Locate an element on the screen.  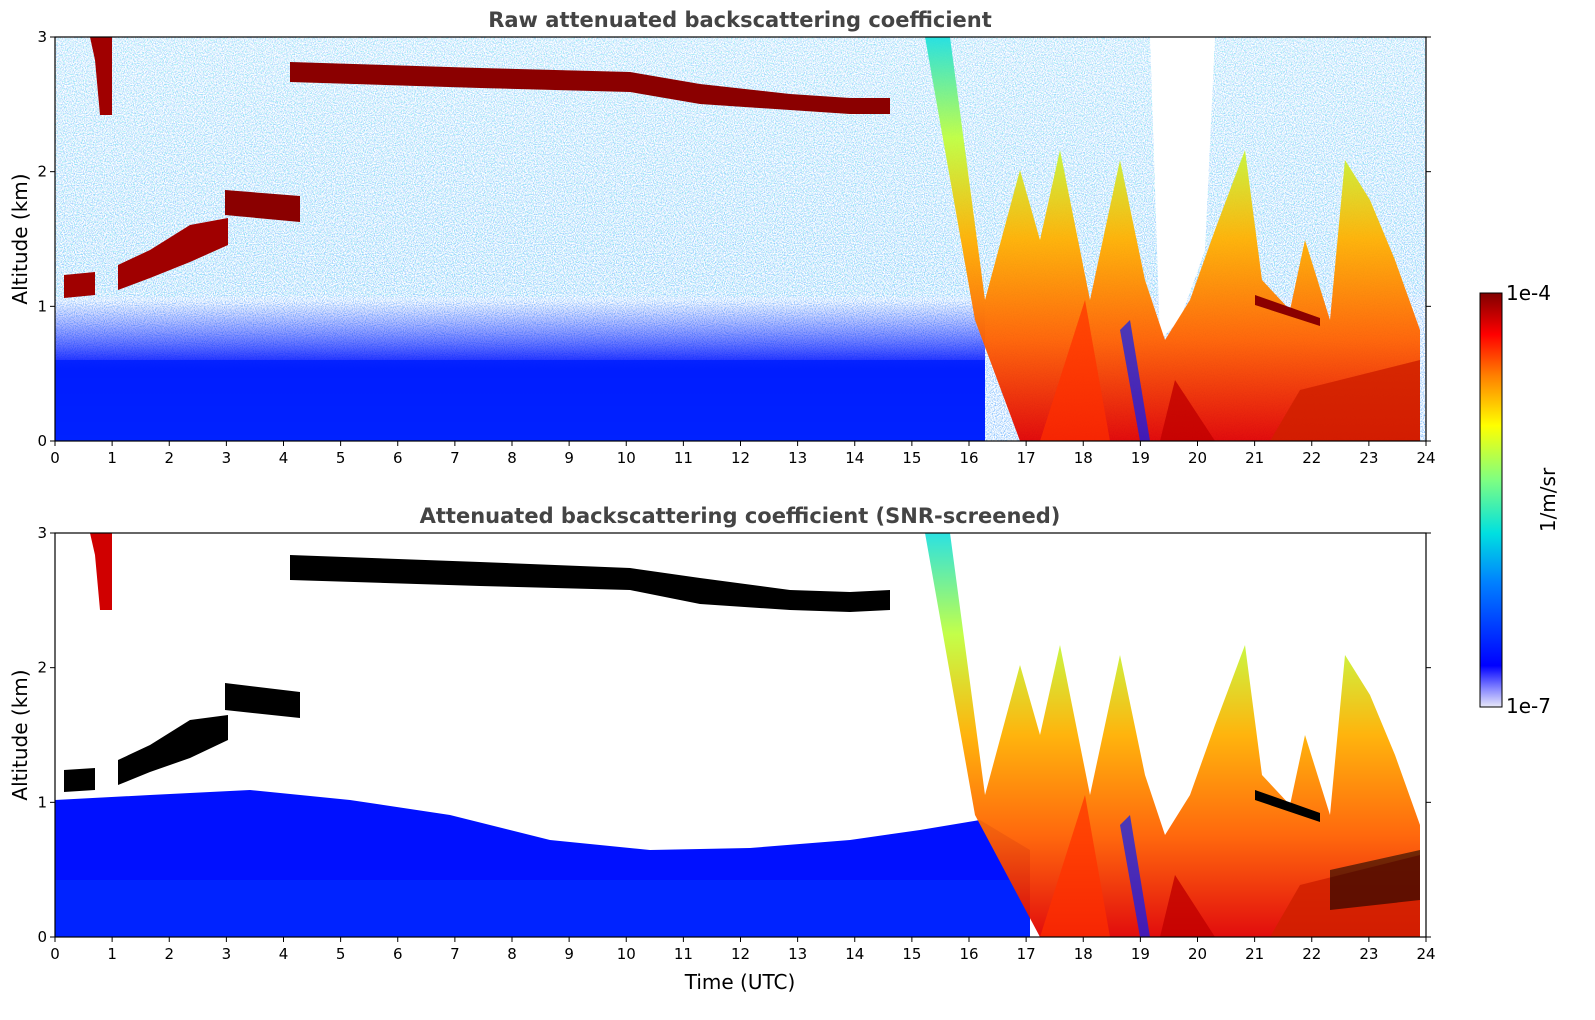
raw-low-cloud is located at coordinates (79, 285).